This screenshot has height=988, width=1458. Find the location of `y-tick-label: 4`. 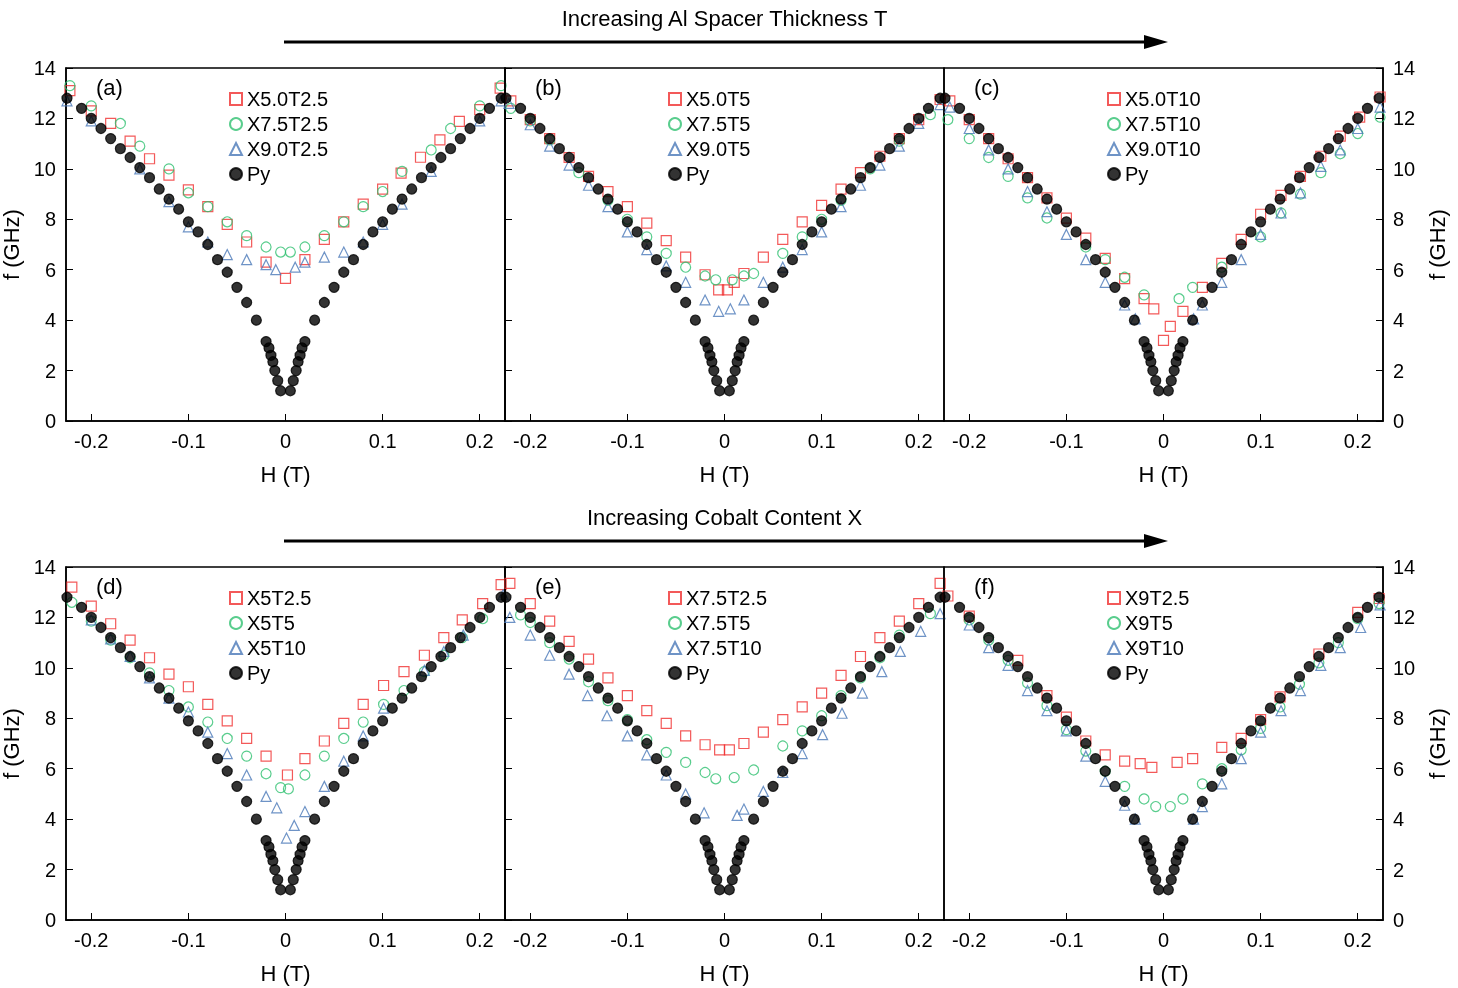

y-tick-label: 4 is located at coordinates (1399, 320).